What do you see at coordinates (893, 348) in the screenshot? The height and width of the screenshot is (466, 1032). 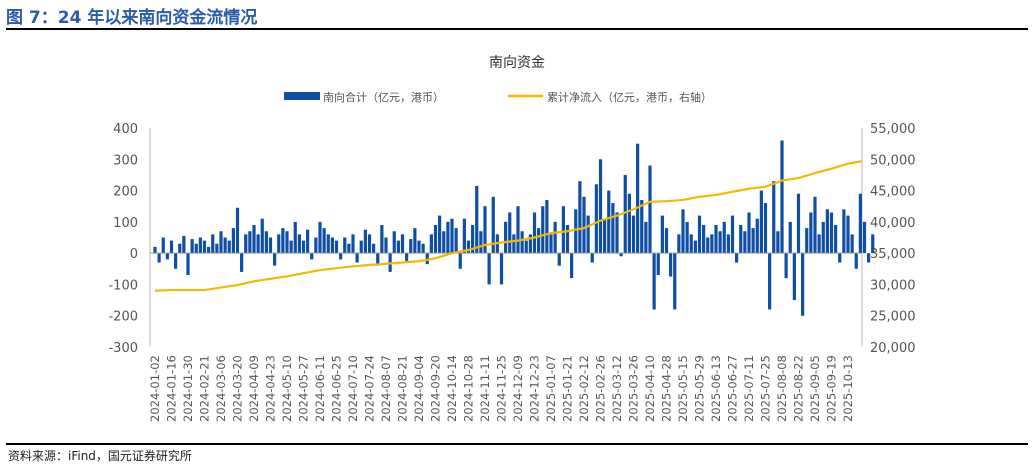 I see `right-tick-label: 20,000` at bounding box center [893, 348].